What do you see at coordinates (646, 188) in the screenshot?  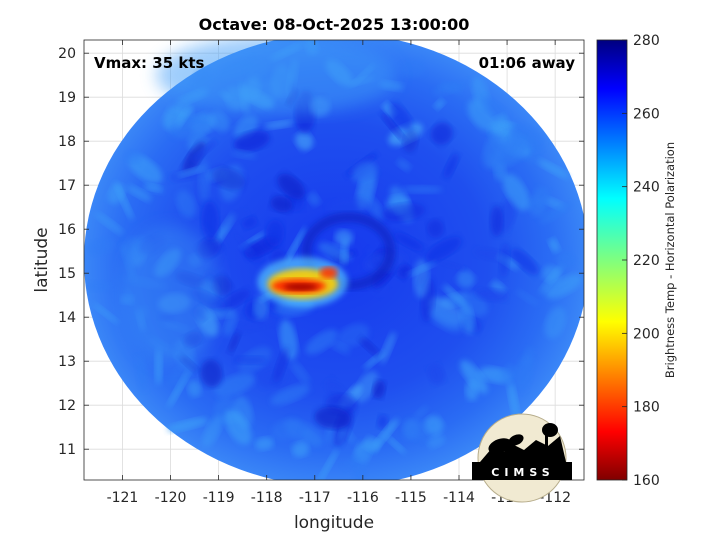 I see `colorbar-tick-label: 240` at bounding box center [646, 188].